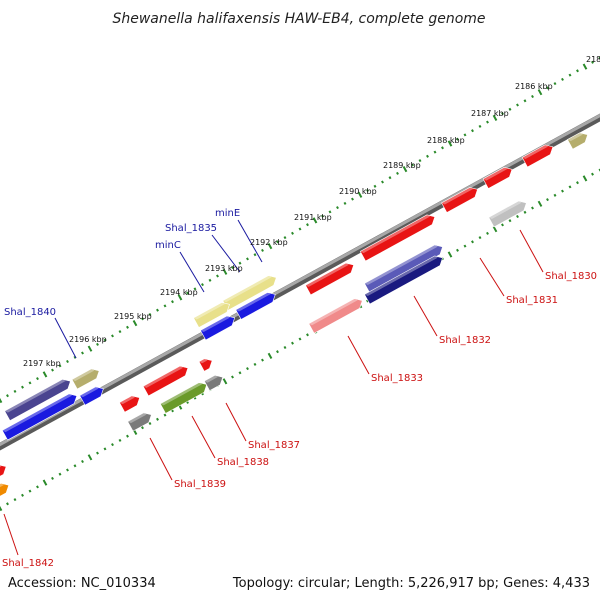 This screenshot has width=600, height=600. Describe the element at coordinates (88, 339) in the screenshot. I see `tick-label: 2196 kbp` at that location.